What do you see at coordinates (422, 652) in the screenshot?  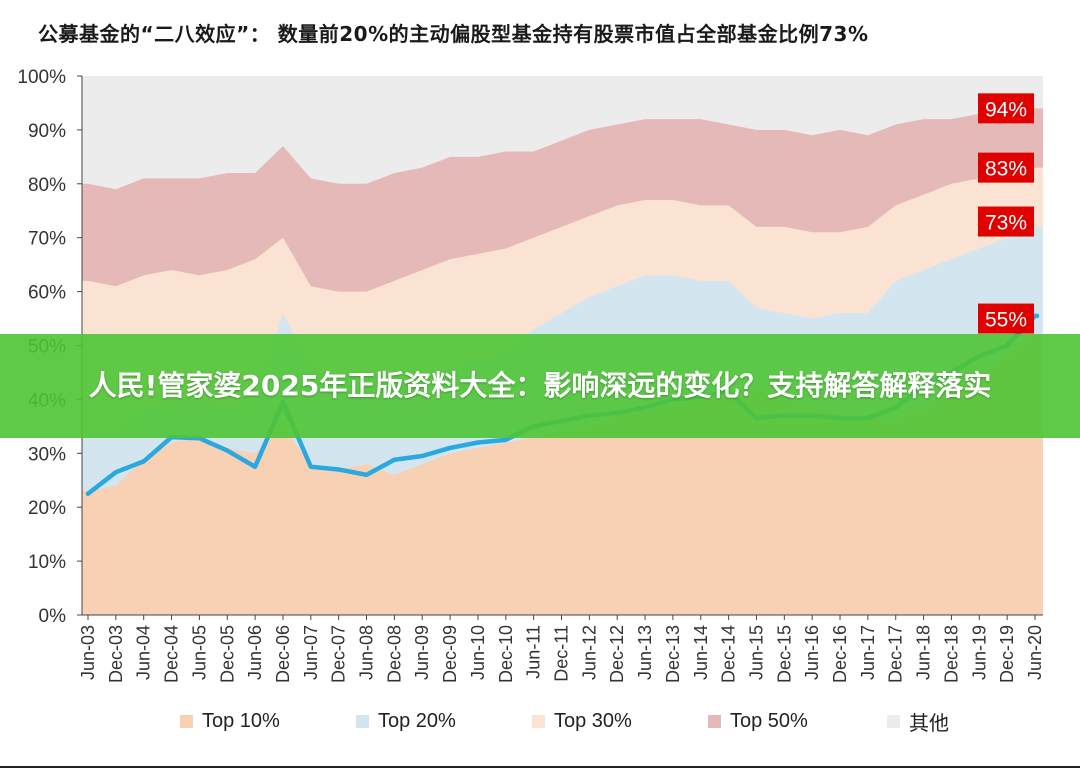 I see `x-tick-label: Jun-09` at bounding box center [422, 652].